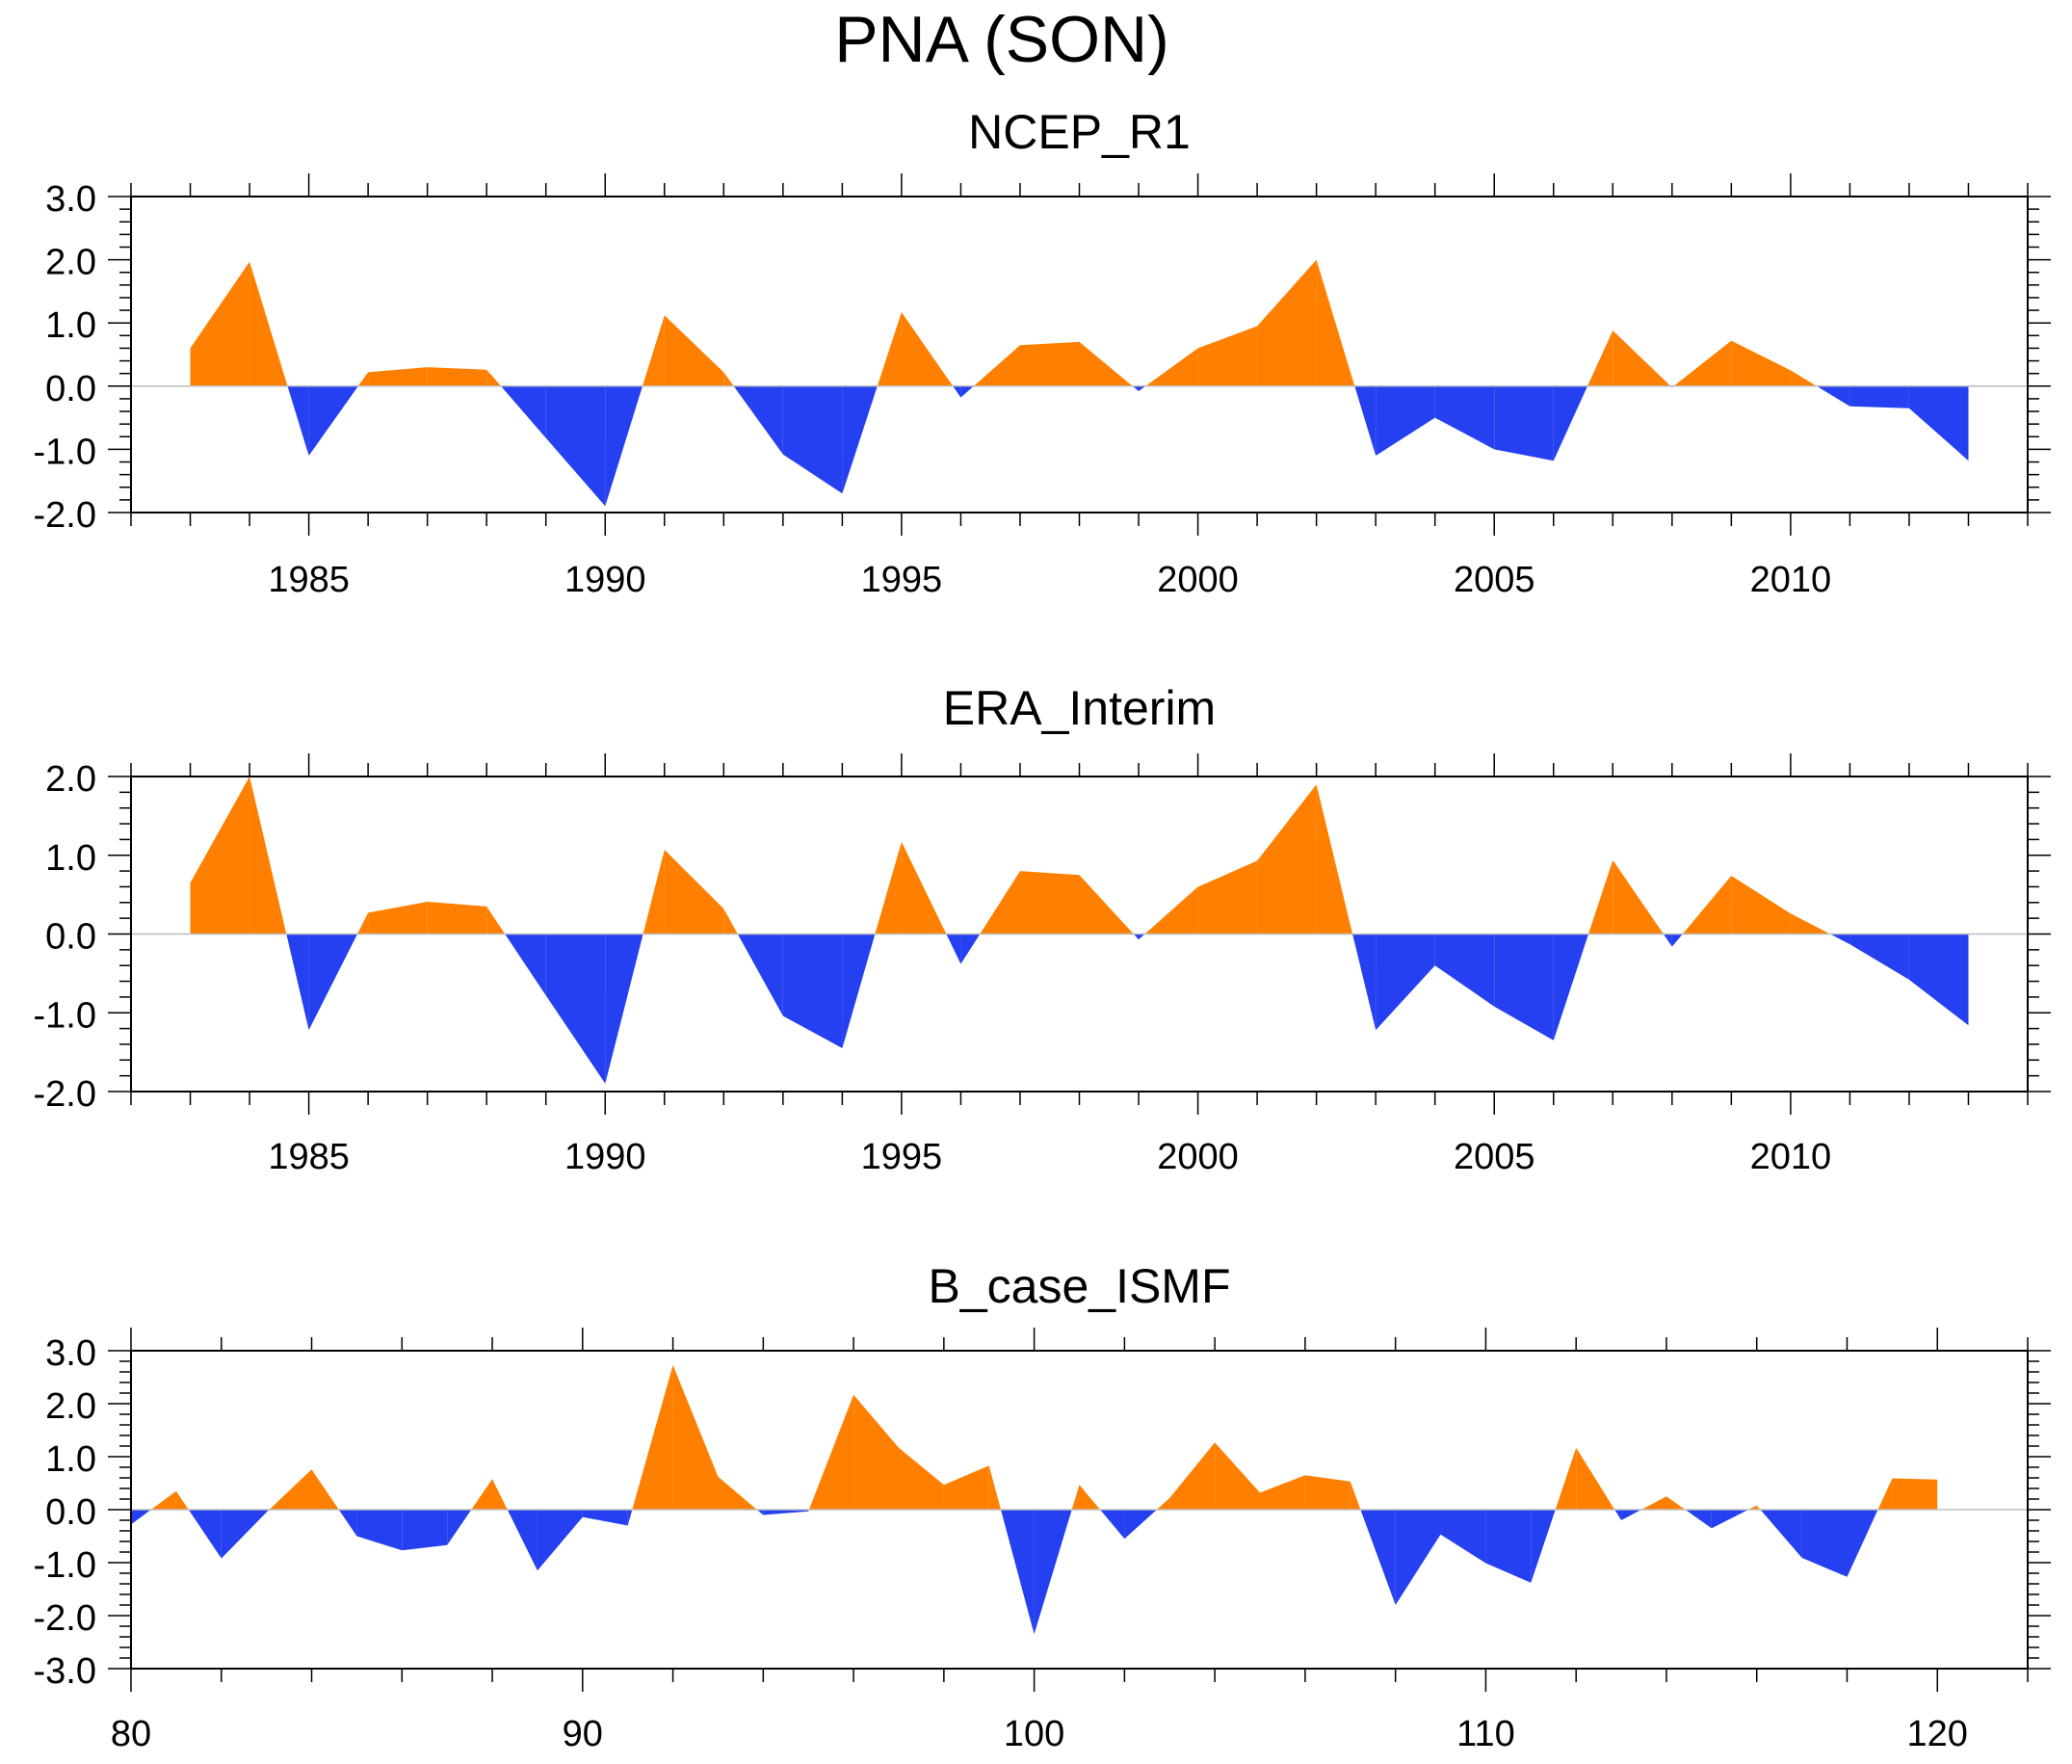 This screenshot has width=2072, height=1764. I want to click on era-interim-xtick-label: 2005, so click(1494, 1157).